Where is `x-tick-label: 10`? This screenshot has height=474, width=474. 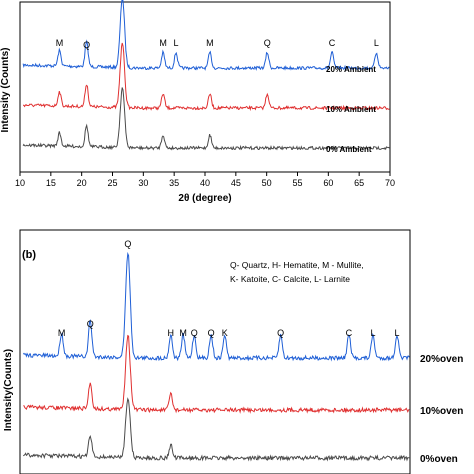 x-tick-label: 10 is located at coordinates (20, 183).